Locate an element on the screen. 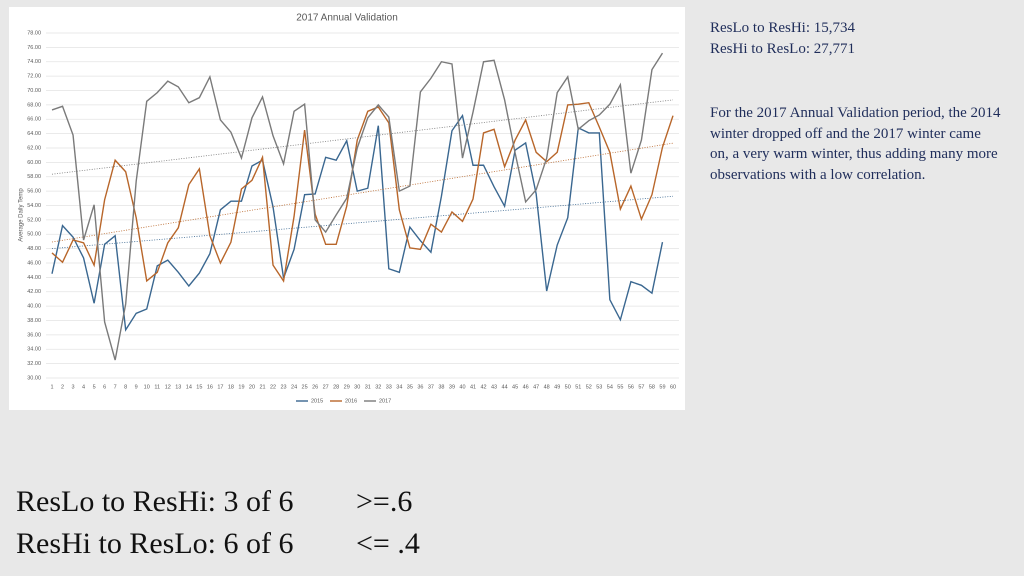 The width and height of the screenshot is (1024, 576). x-tick-label: 14 is located at coordinates (189, 387).